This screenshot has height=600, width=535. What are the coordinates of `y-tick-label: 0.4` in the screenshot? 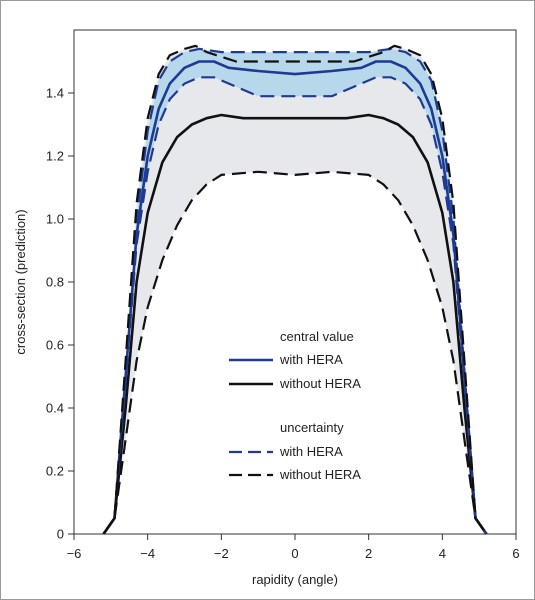 It's located at (55, 408).